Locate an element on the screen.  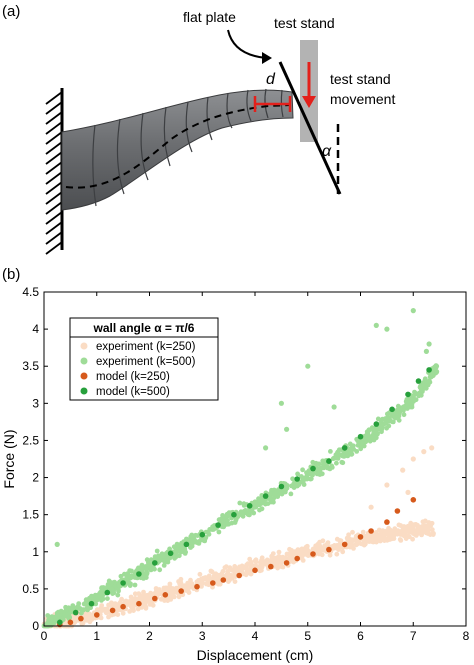
x-tick-label: 7 is located at coordinates (413, 636).